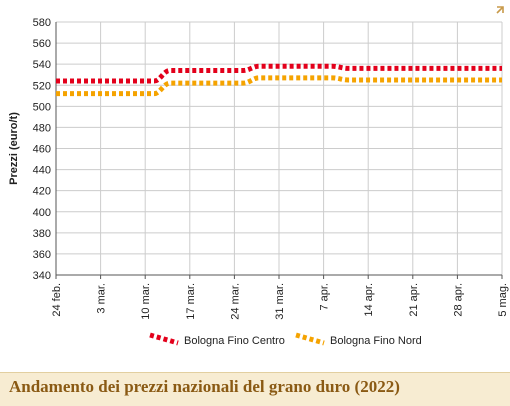 The image size is (510, 406). What do you see at coordinates (42, 213) in the screenshot?
I see `y-tick-label: 400` at bounding box center [42, 213].